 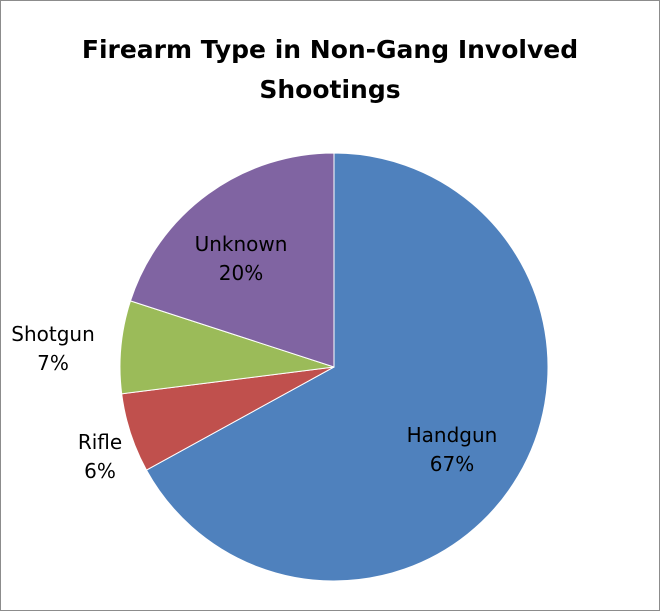 What do you see at coordinates (452, 464) in the screenshot?
I see `slice-label-percent: 67%` at bounding box center [452, 464].